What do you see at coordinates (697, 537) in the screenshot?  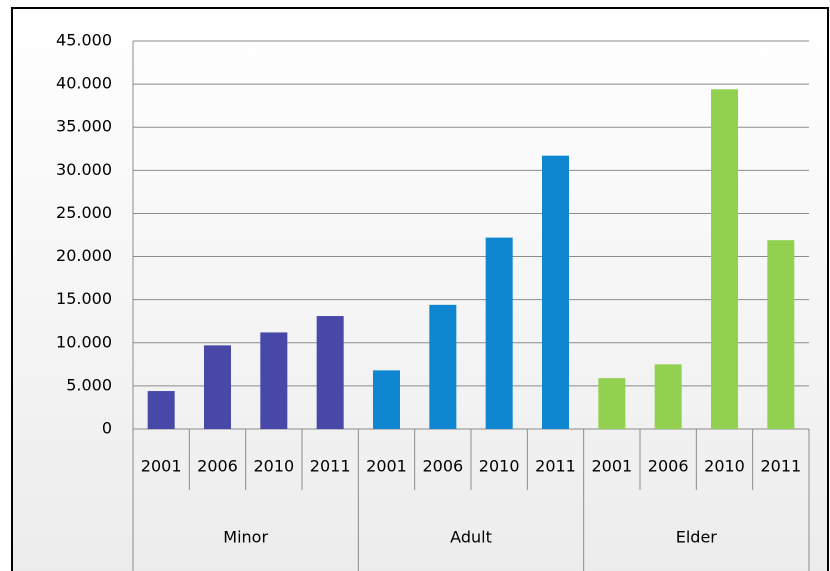 I see `group-label: Elder` at bounding box center [697, 537].